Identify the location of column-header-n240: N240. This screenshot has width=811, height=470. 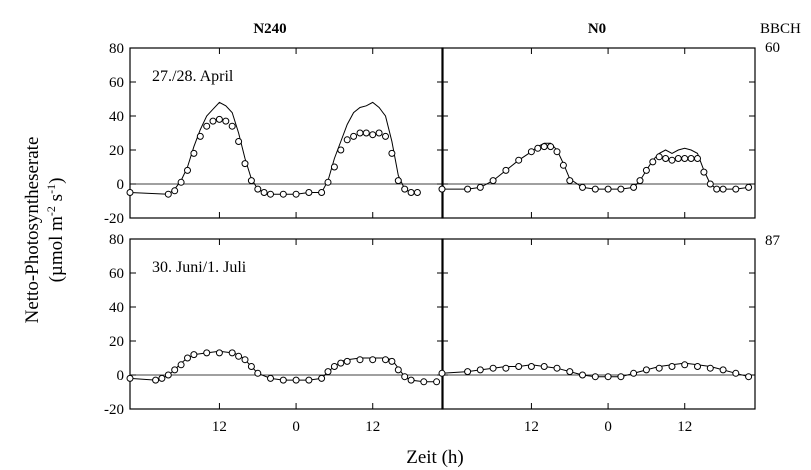
(269, 29).